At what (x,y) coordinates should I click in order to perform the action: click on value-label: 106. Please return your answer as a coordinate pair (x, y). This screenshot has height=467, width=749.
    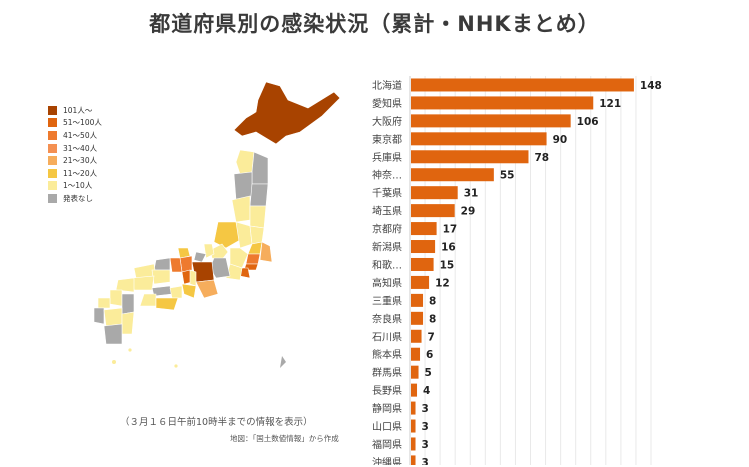
    Looking at the image, I should click on (588, 122).